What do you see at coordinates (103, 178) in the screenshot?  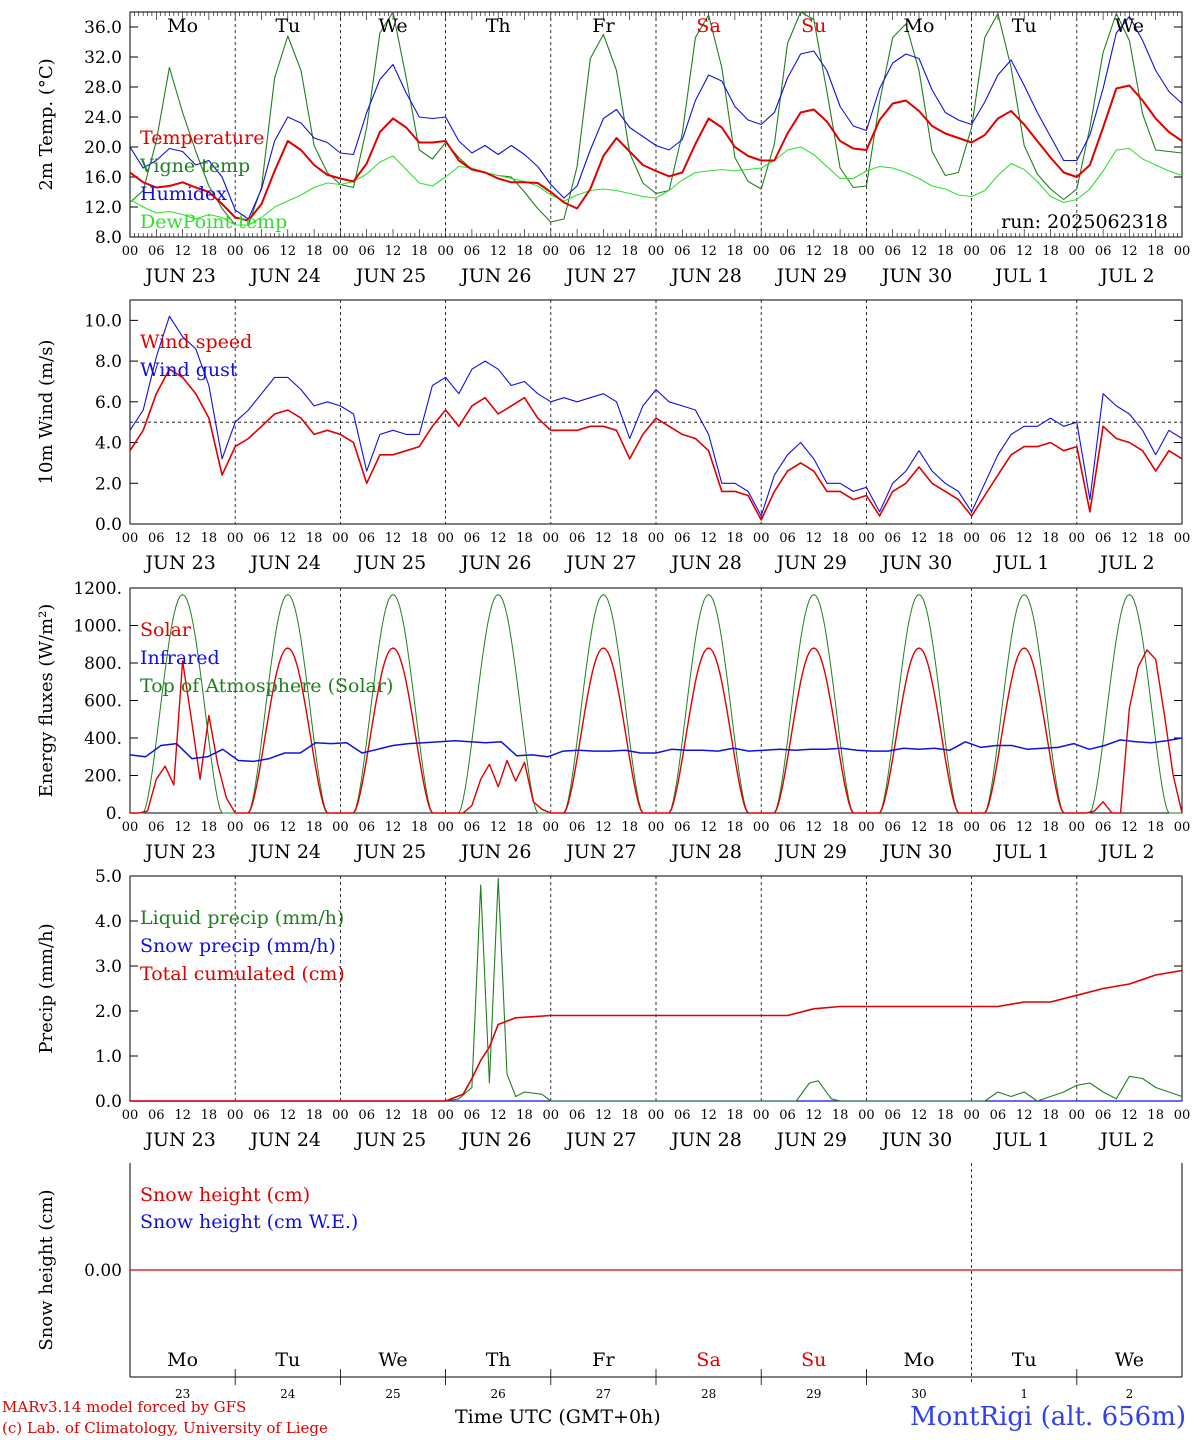 I see `y-tick-label: 16.0` at bounding box center [103, 178].